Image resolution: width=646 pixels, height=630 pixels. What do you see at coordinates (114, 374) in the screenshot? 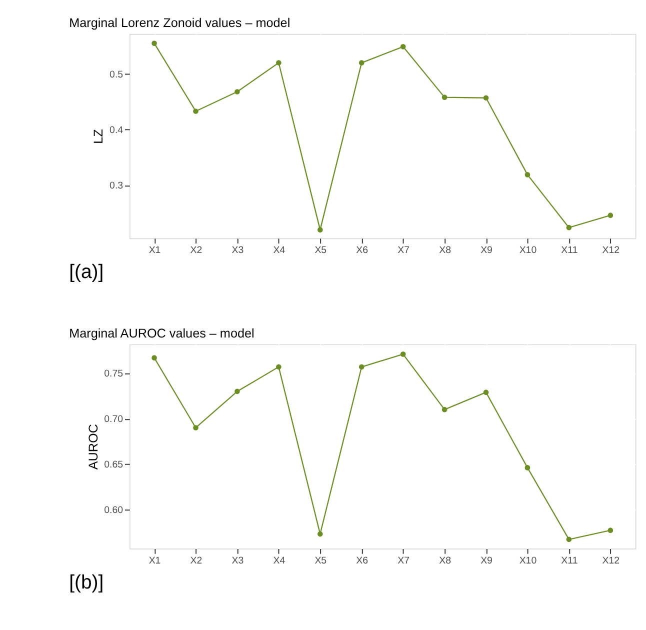
I see `y-tick-label: 0.75` at bounding box center [114, 374].